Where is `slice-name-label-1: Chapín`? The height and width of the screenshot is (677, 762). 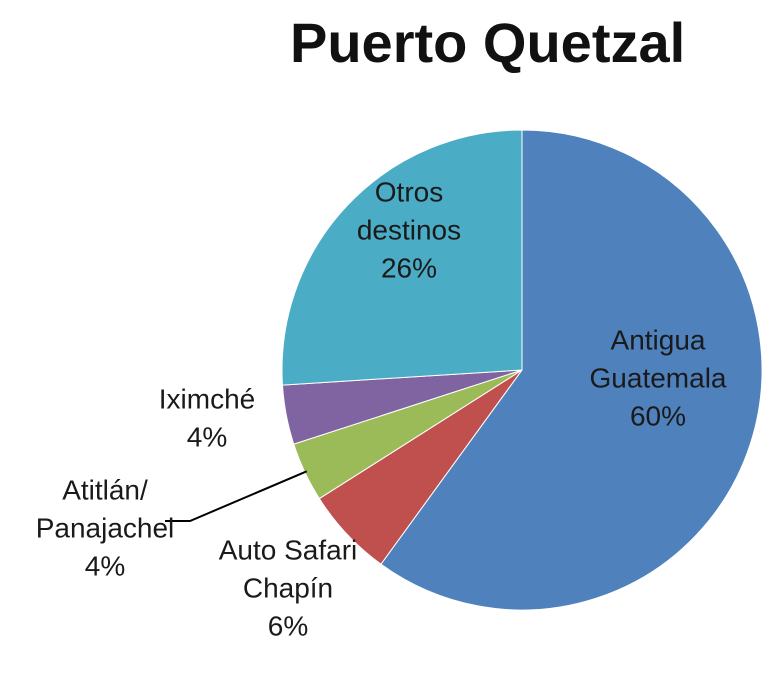
slice-name-label-1: Chapín is located at coordinates (288, 587).